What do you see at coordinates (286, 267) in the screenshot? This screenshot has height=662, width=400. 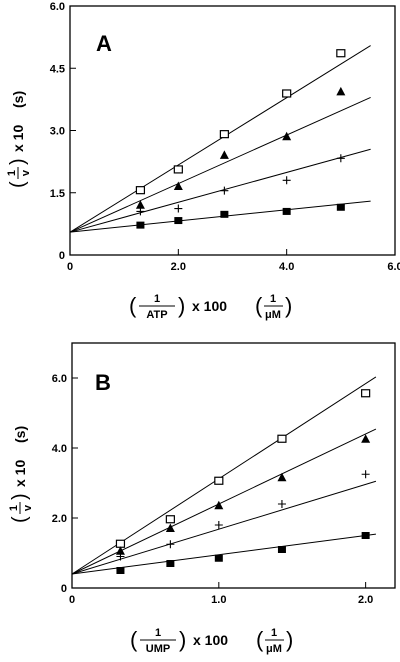 I see `x-tick-label: 4.0` at bounding box center [286, 267].